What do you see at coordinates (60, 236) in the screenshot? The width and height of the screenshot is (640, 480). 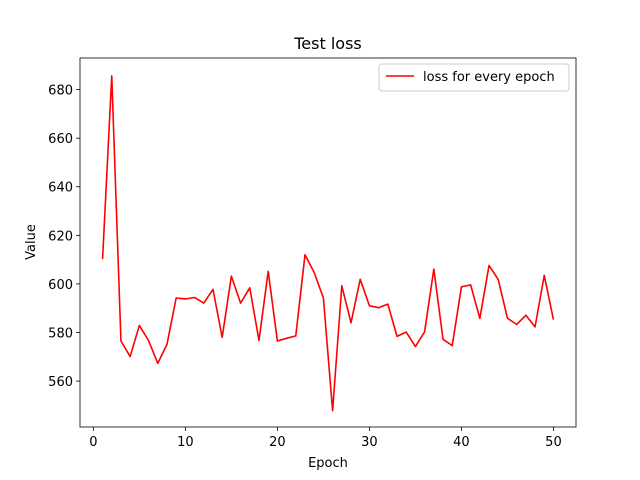 I see `y-tick-label: 620` at bounding box center [60, 236].